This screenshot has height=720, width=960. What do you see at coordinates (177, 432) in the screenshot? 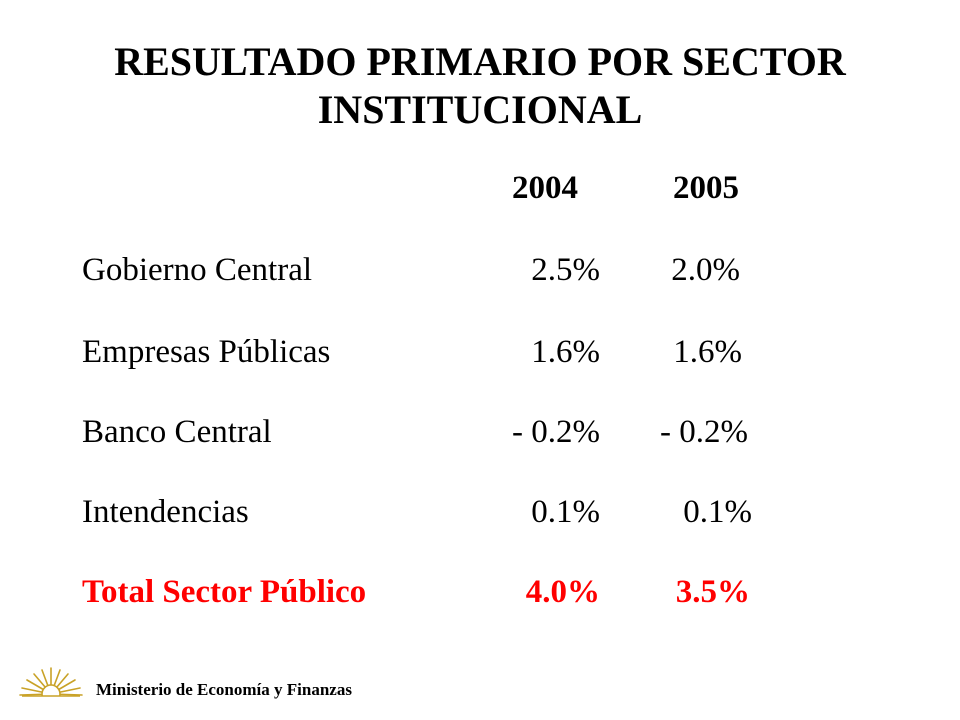
I see `row-label-banco-central: Banco Central` at bounding box center [177, 432].